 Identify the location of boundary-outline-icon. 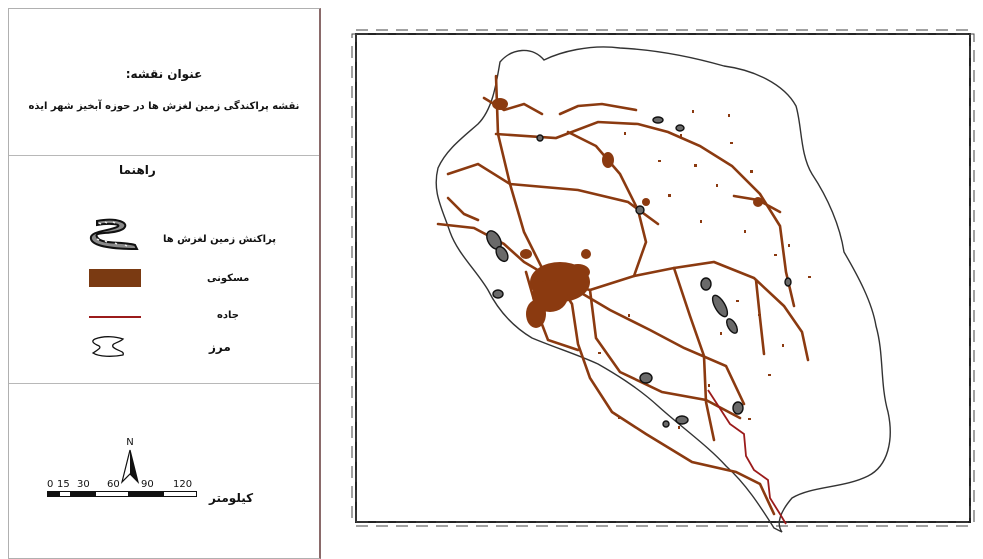
(108, 346).